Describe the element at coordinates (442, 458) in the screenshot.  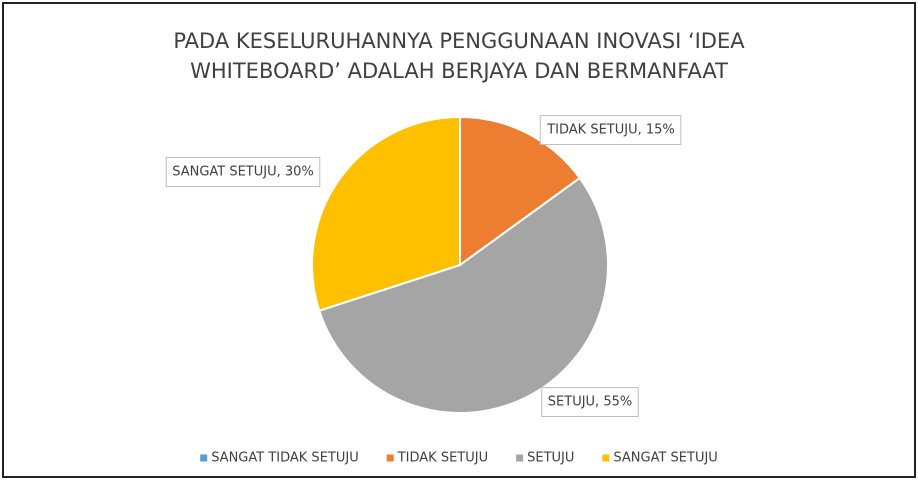
I see `legend-label: TIDAK SETUJU` at that location.